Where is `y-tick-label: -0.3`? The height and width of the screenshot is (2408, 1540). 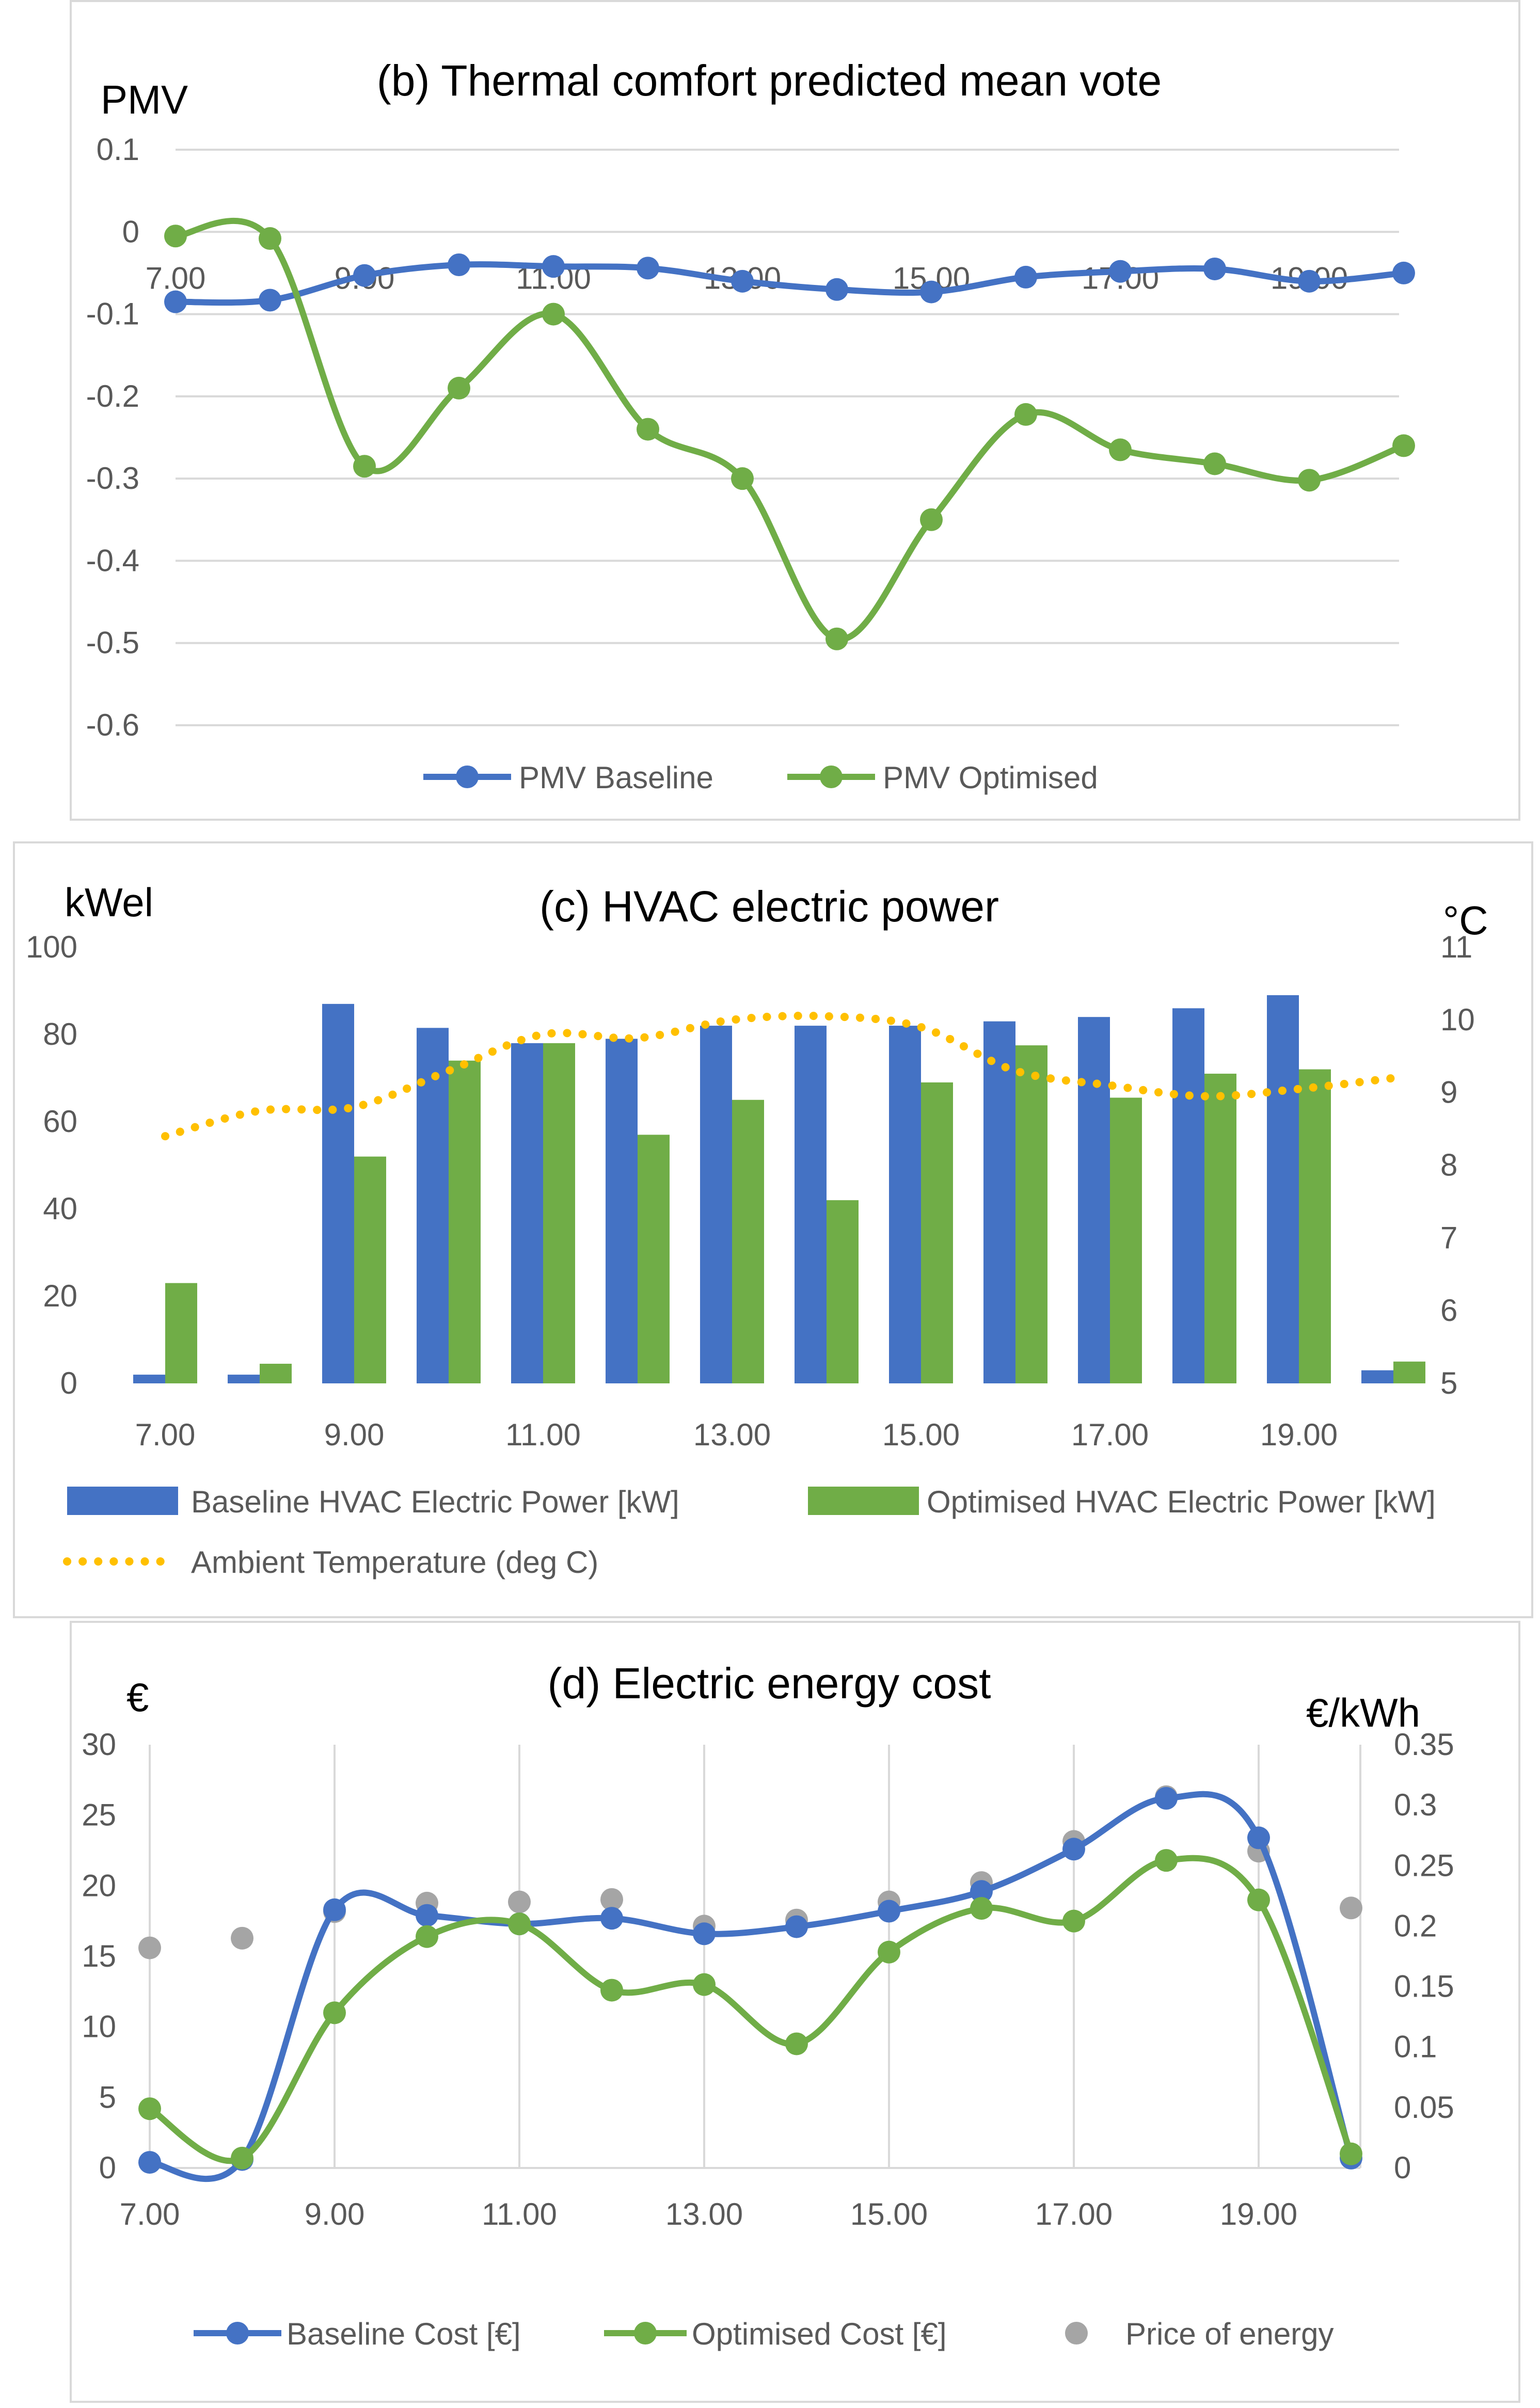 y-tick-label: -0.3 is located at coordinates (113, 478).